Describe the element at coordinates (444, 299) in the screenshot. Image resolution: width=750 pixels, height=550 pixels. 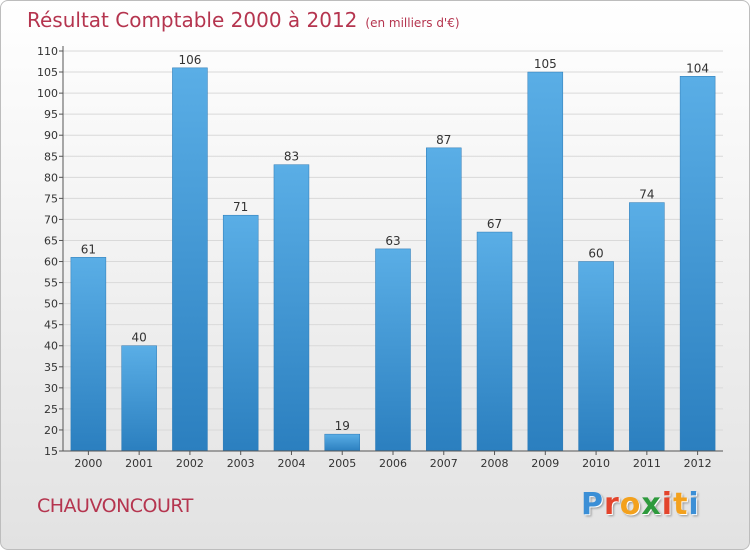
I see `bar-2007` at that location.